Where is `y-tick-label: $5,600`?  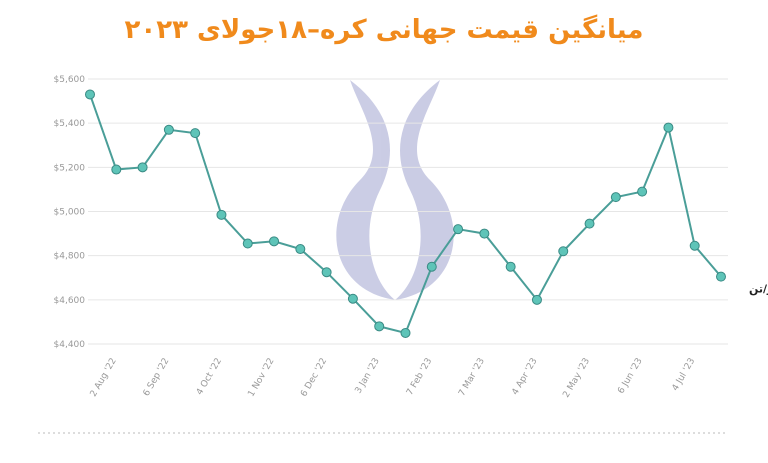
y-tick-label: $5,600 is located at coordinates (70, 80).